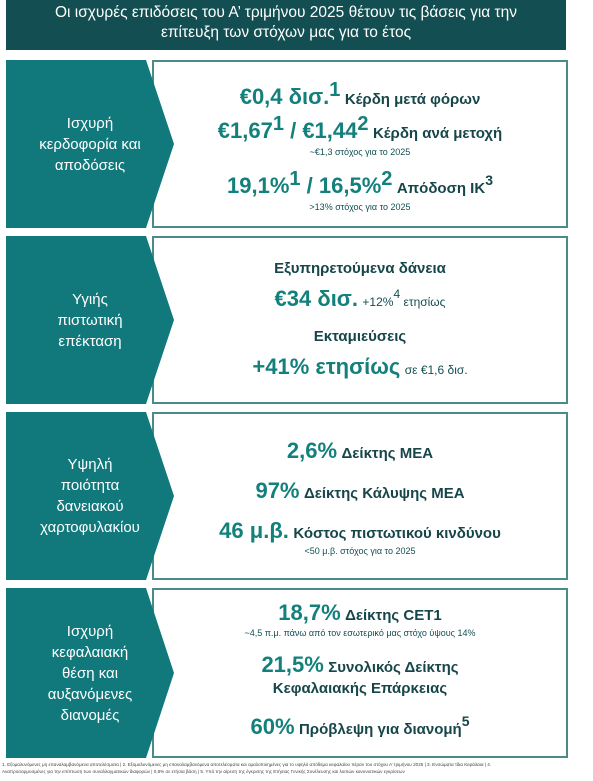  I want to click on metric-eps-target: ~€1,3 στόχος για το 2025, so click(360, 152).